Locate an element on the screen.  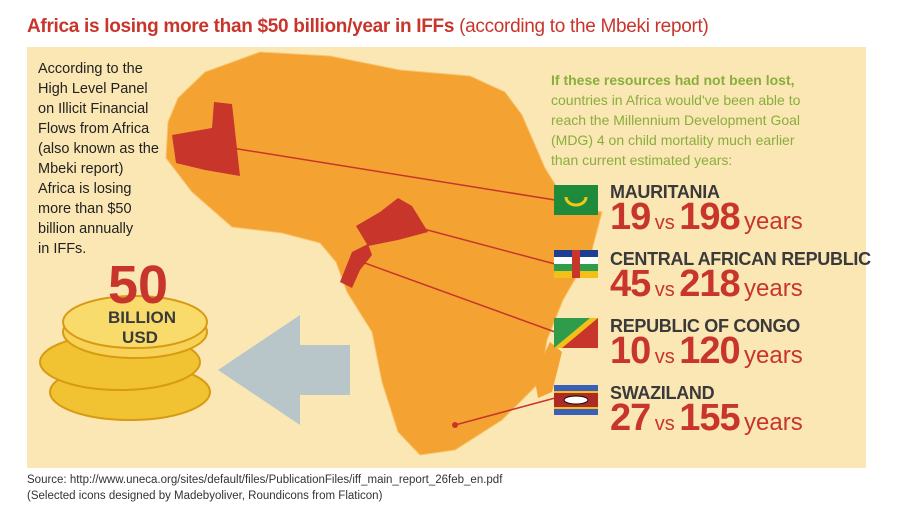
intro-line: reach the Millennium Development Goal is located at coordinates (676, 120).